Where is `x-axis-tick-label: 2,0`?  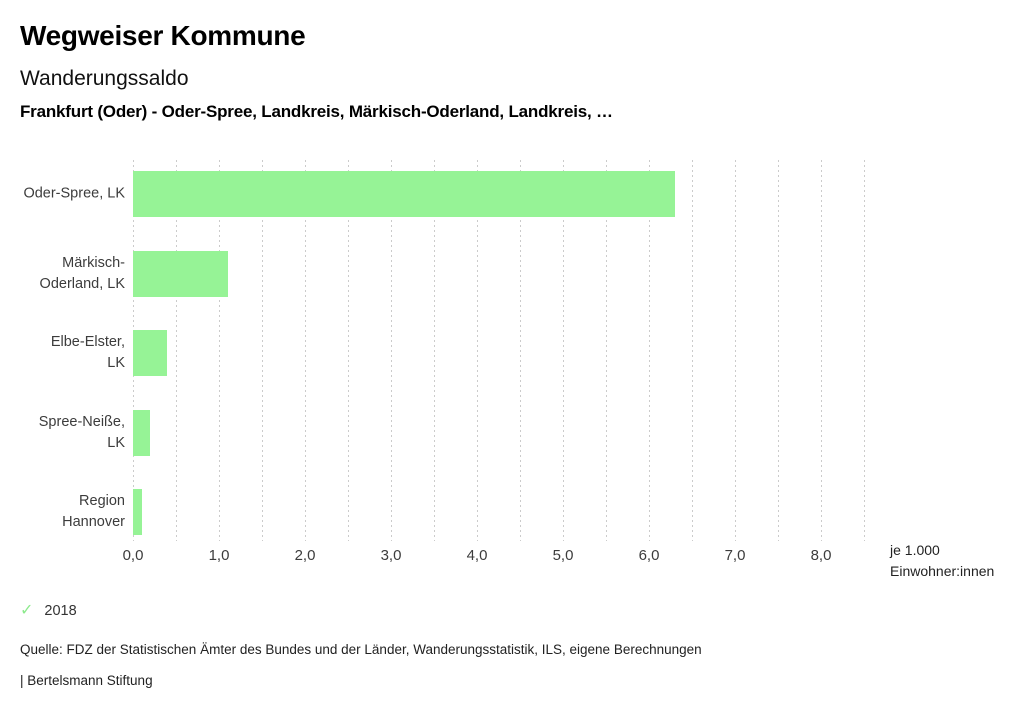 x-axis-tick-label: 2,0 is located at coordinates (305, 555).